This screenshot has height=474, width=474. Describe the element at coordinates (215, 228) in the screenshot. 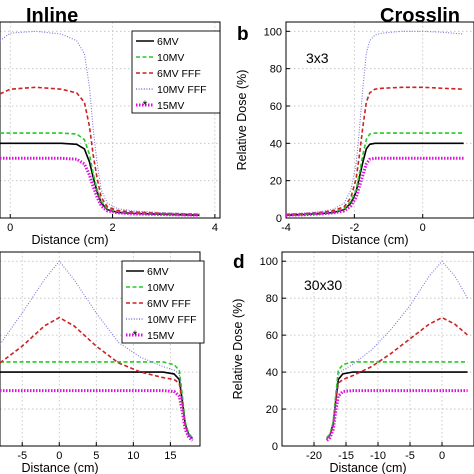

I see `x-tick-label: 4` at that location.